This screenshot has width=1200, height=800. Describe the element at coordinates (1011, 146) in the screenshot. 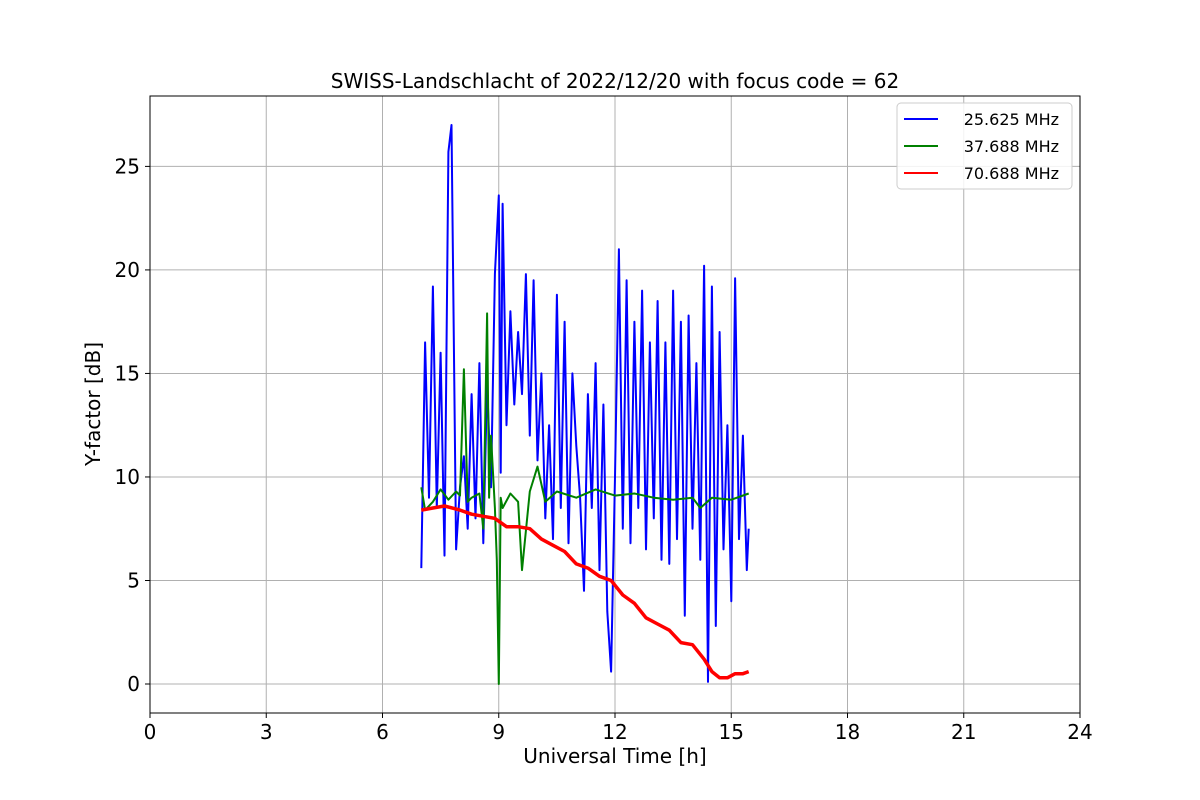

I see `legend-label: 37.688 MHz` at that location.